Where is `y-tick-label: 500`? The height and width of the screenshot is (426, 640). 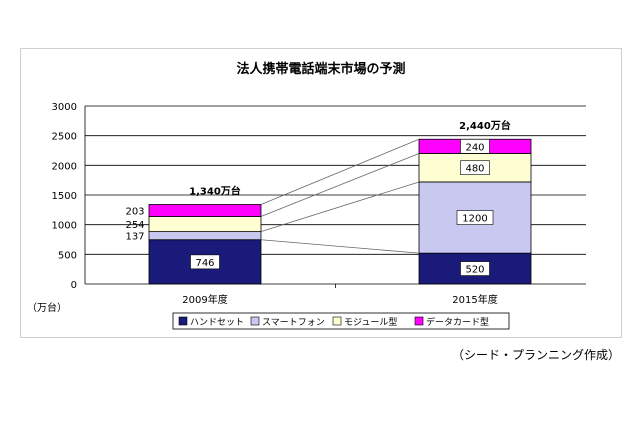
y-tick-label: 500 is located at coordinates (67, 255).